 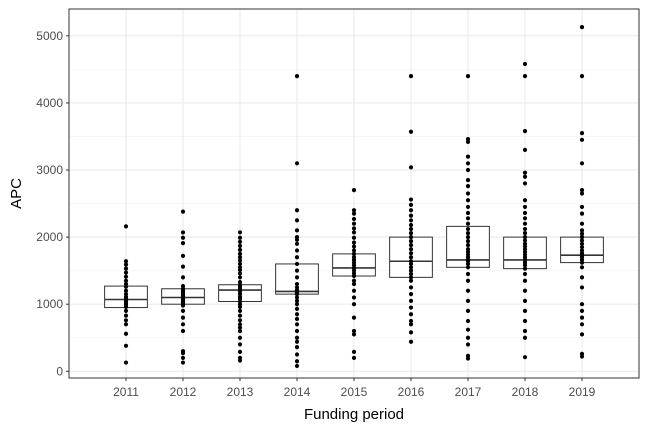 I want to click on x-tick-label: 2015, so click(x=354, y=392).